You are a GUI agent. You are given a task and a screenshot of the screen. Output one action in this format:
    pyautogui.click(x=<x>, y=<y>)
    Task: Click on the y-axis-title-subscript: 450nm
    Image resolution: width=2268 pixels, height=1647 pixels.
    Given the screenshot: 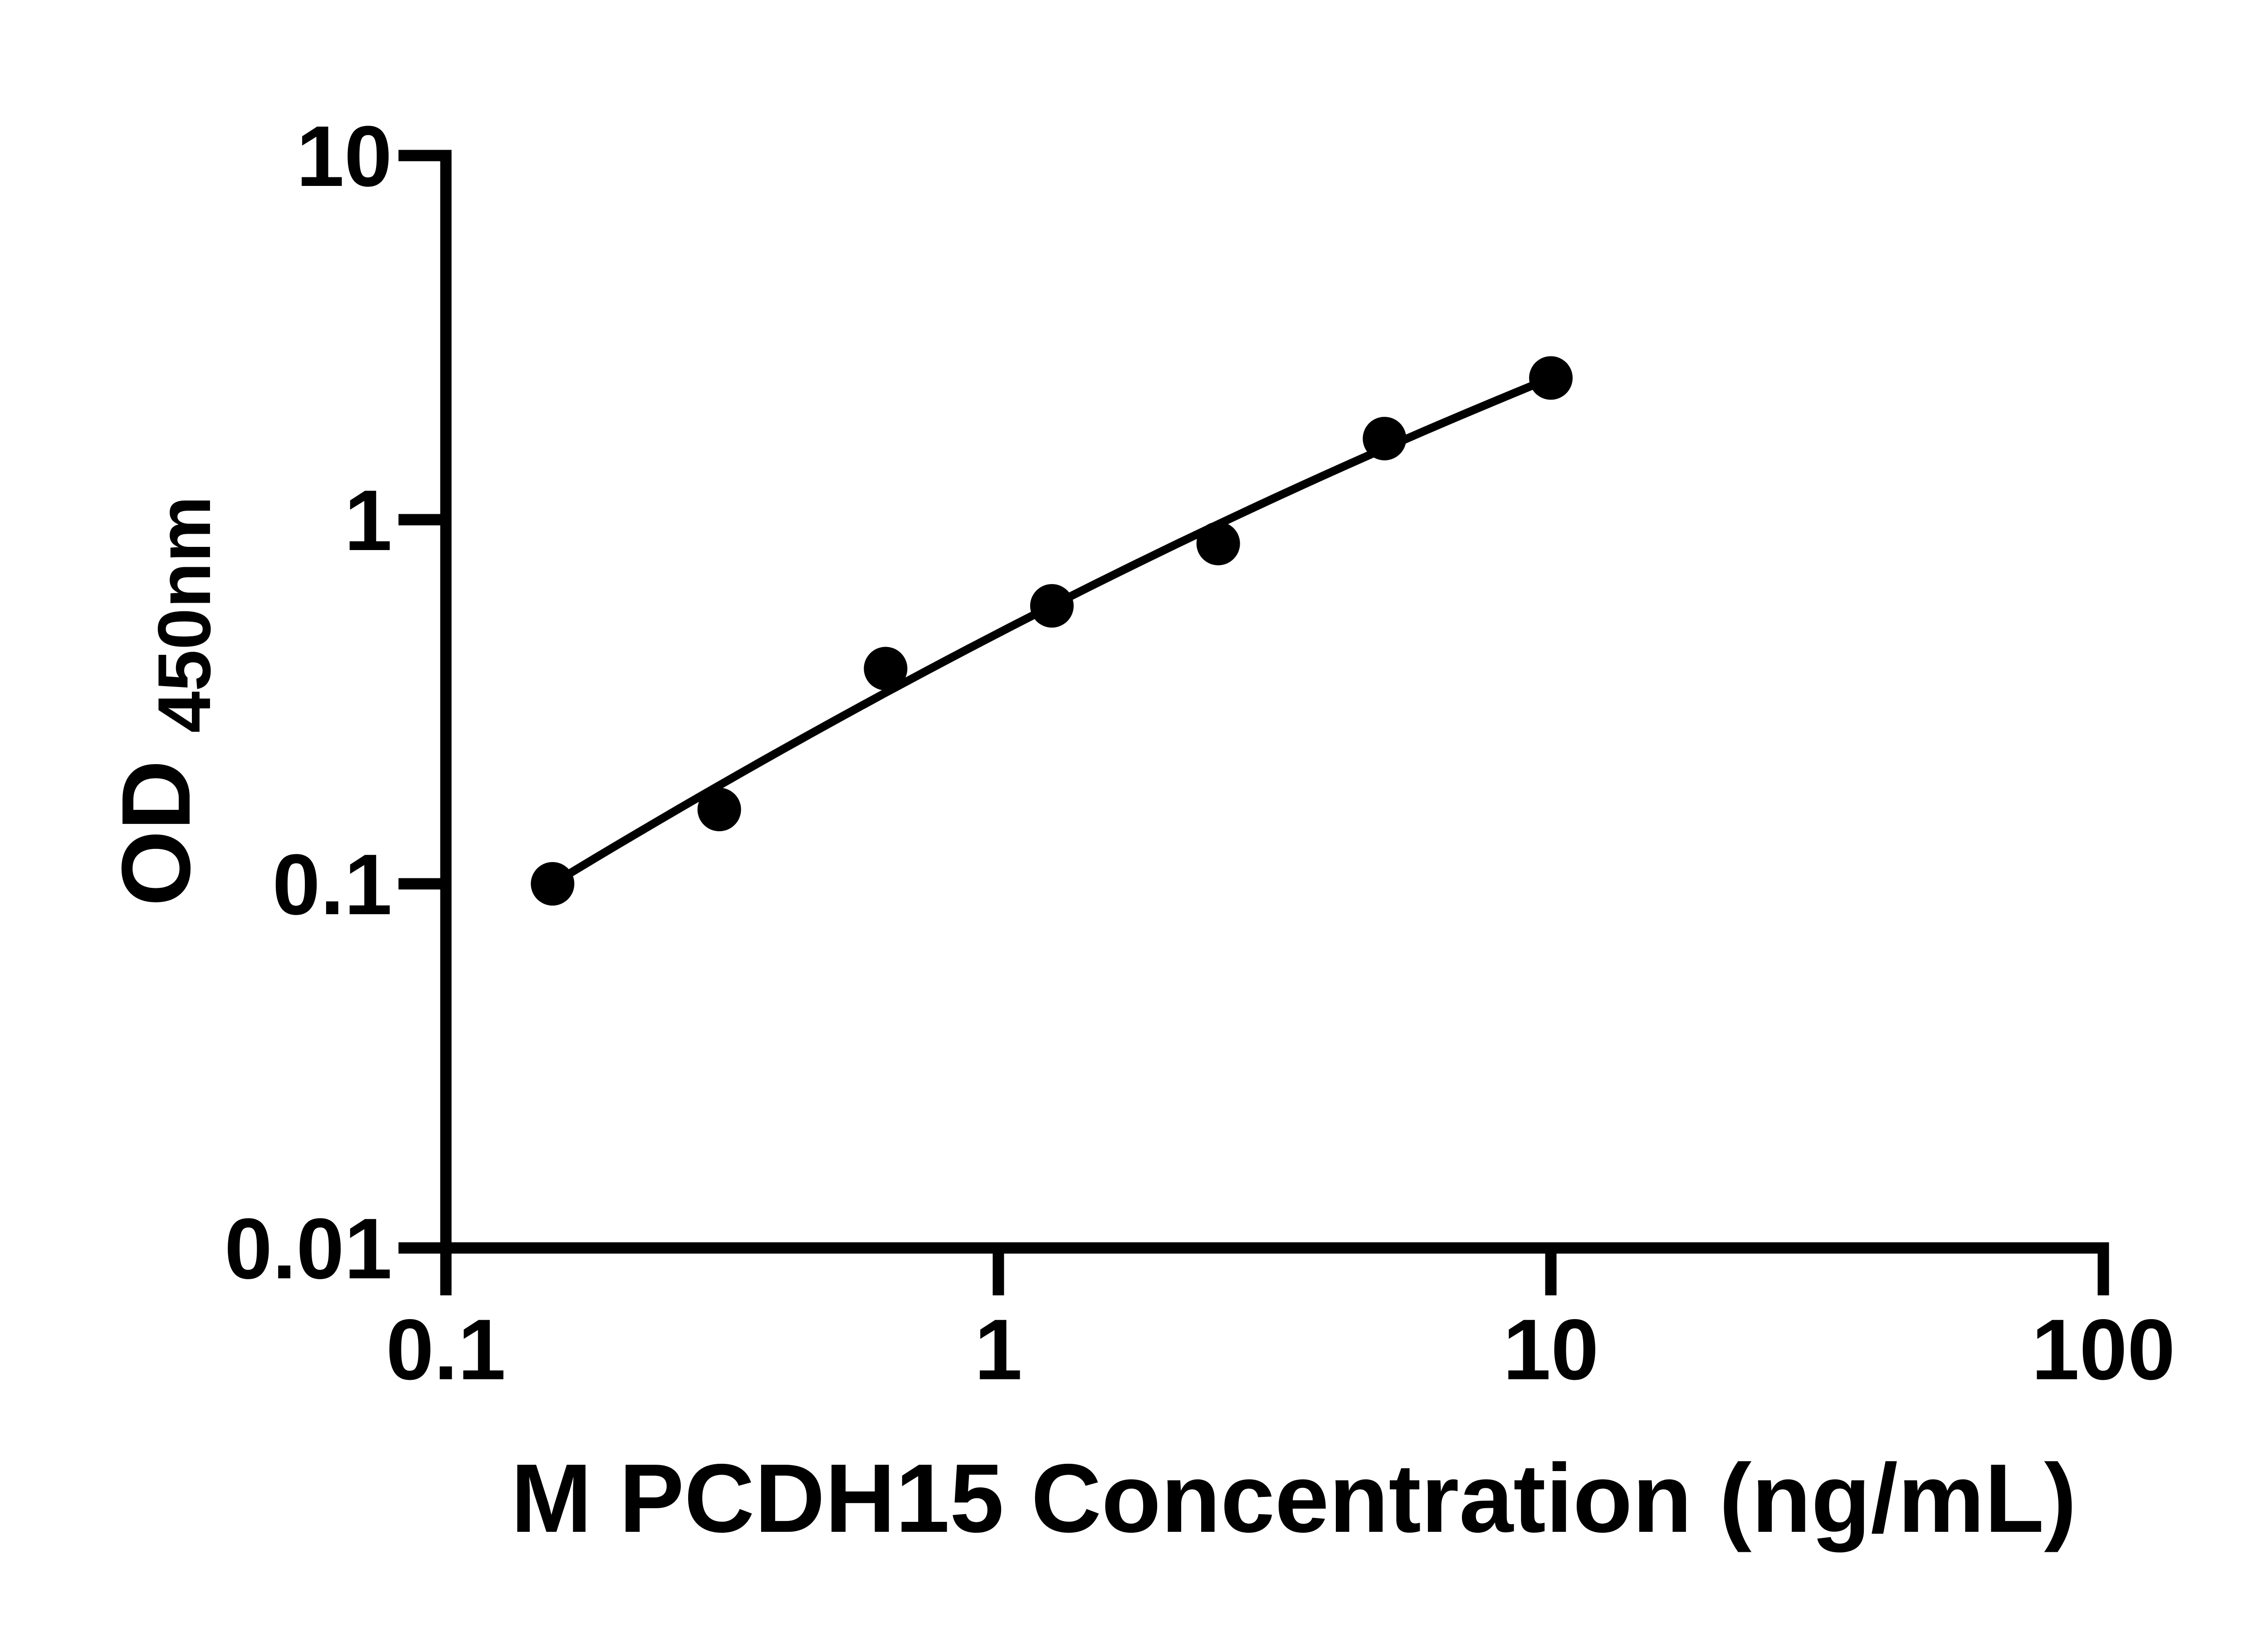 What is the action you would take?
    pyautogui.click(x=184, y=614)
    